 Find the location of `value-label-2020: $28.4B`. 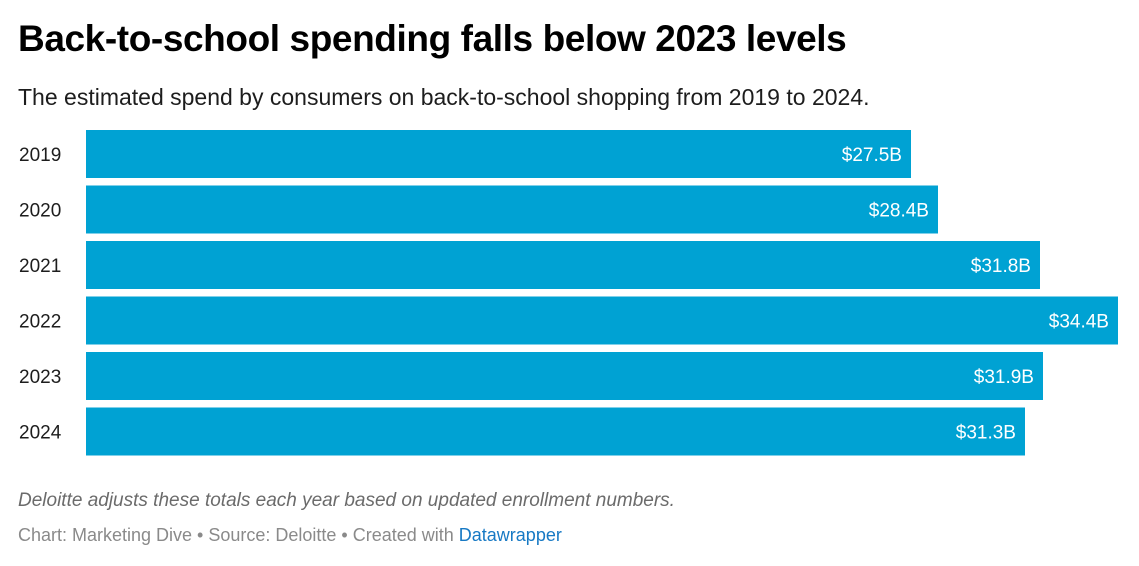

value-label-2020: $28.4B is located at coordinates (899, 211).